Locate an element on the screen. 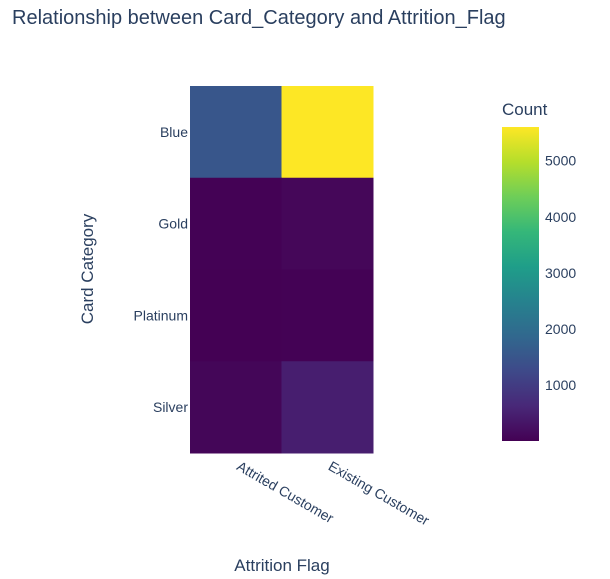  colorbar-ticks: 1000 2000 3000 4000 5000 is located at coordinates (560, 273).